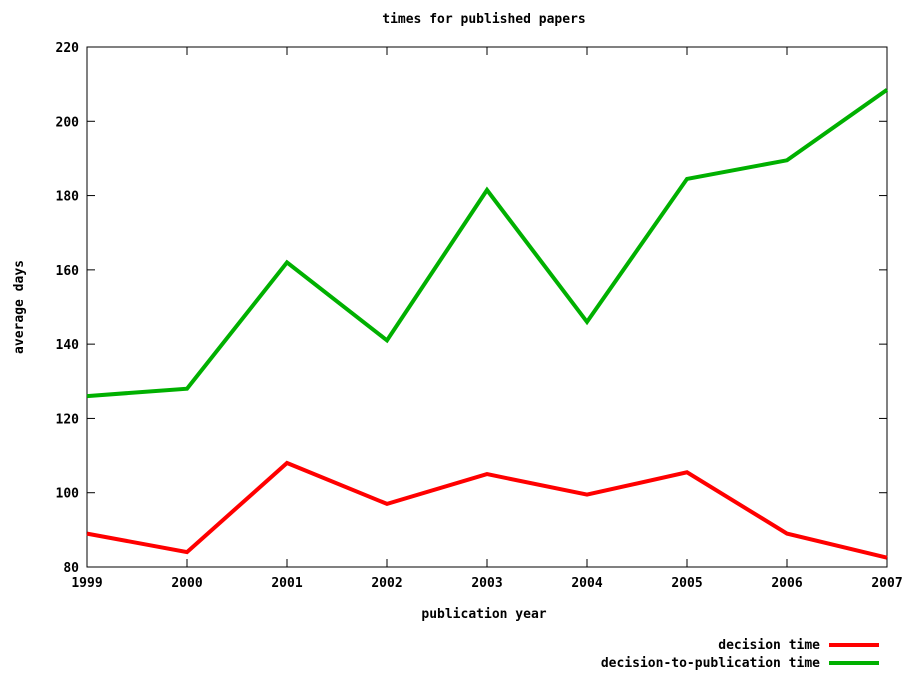 The width and height of the screenshot is (907, 675). Describe the element at coordinates (68, 345) in the screenshot. I see `y-tick-label: 140` at that location.